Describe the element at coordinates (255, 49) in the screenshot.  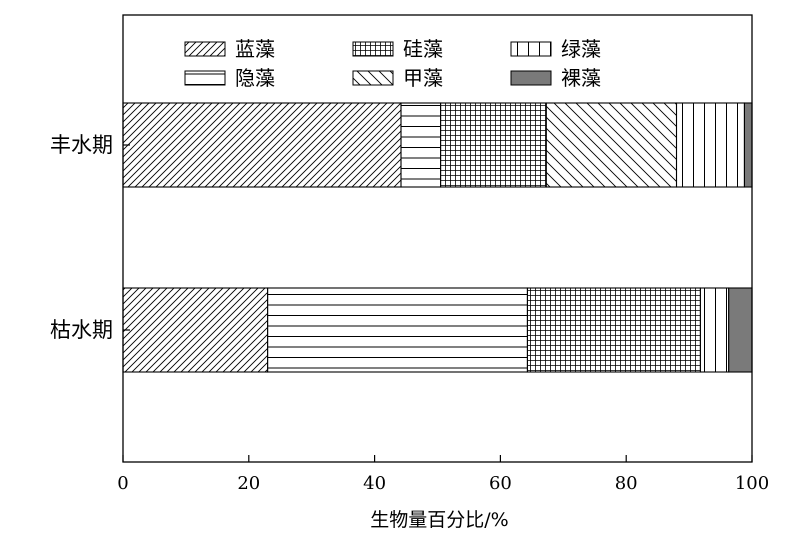
I see `legend-label-0: 蓝藻` at that location.